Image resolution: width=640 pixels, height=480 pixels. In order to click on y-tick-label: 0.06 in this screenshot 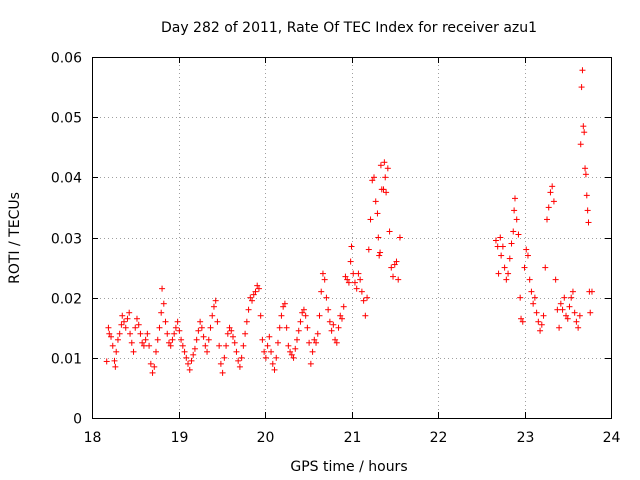, I will do `click(66, 59)`.